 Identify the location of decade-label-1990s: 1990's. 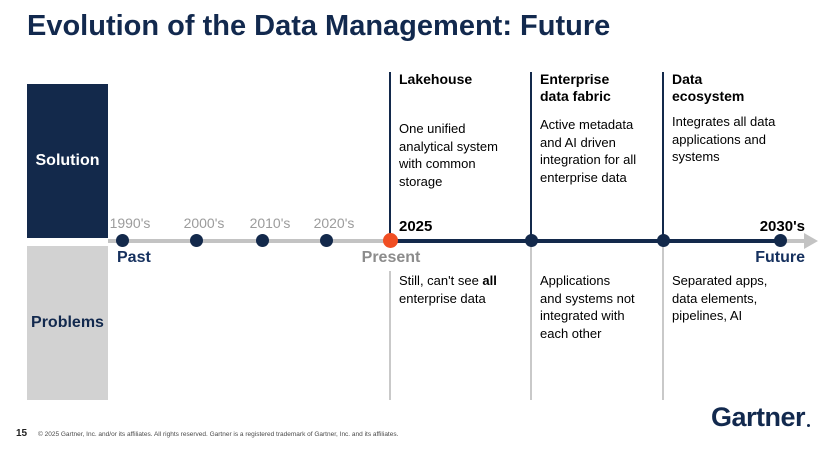
(130, 223).